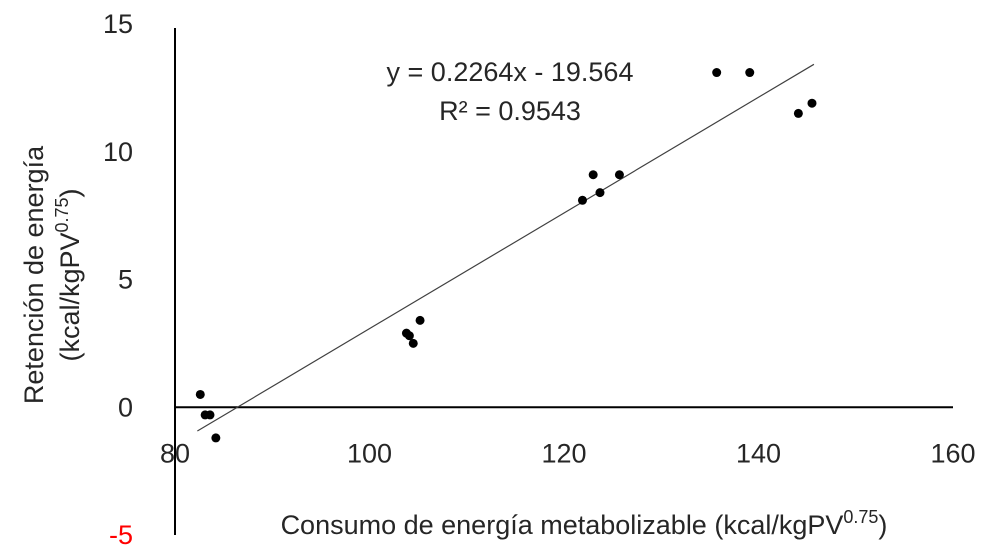 The image size is (984, 551). Describe the element at coordinates (758, 453) in the screenshot. I see `x-tick-label: 140` at that location.